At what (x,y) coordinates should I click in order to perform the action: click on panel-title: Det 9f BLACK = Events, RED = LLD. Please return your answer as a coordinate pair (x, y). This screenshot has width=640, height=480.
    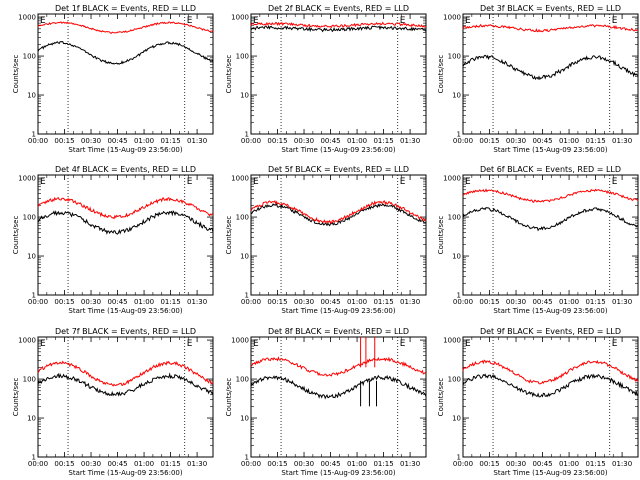
    Looking at the image, I should click on (550, 331).